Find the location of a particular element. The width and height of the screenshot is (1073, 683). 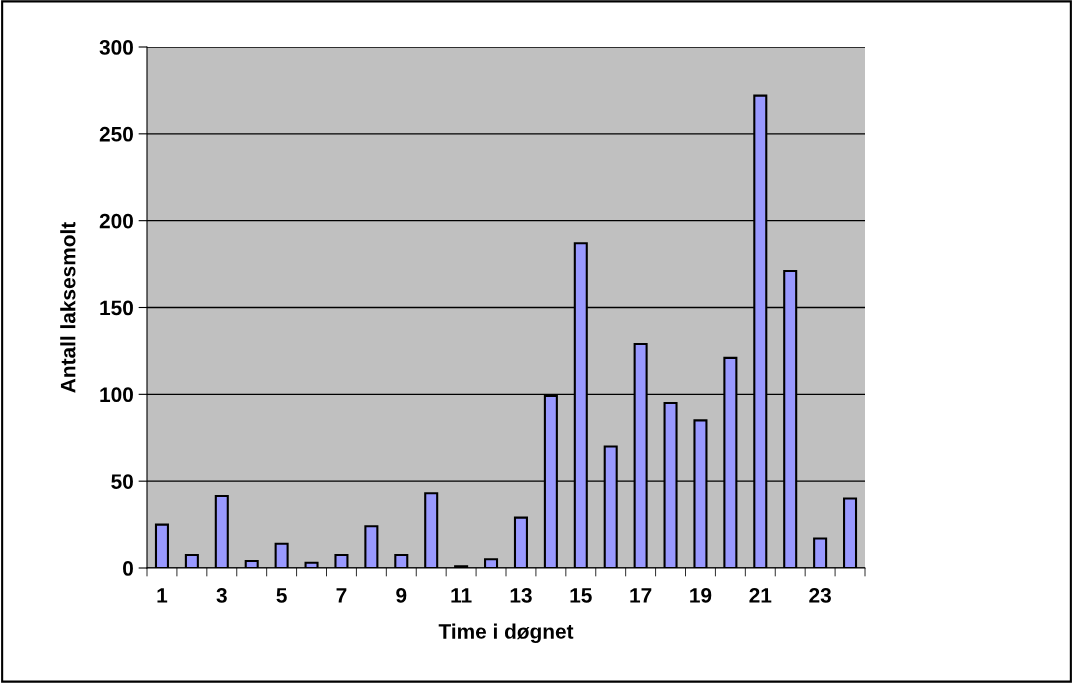

x-tick-label: 17 is located at coordinates (641, 595).